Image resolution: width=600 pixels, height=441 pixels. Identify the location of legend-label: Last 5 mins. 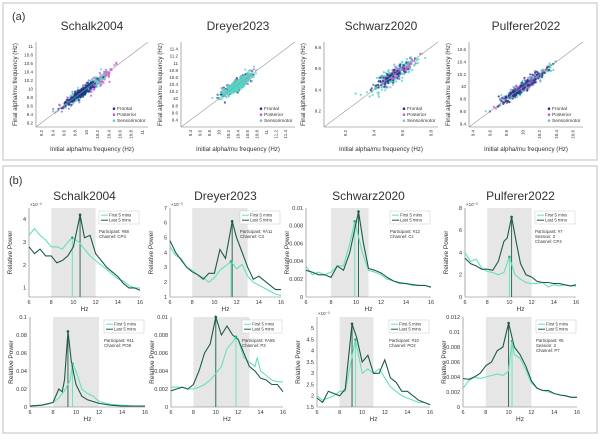
(556, 220).